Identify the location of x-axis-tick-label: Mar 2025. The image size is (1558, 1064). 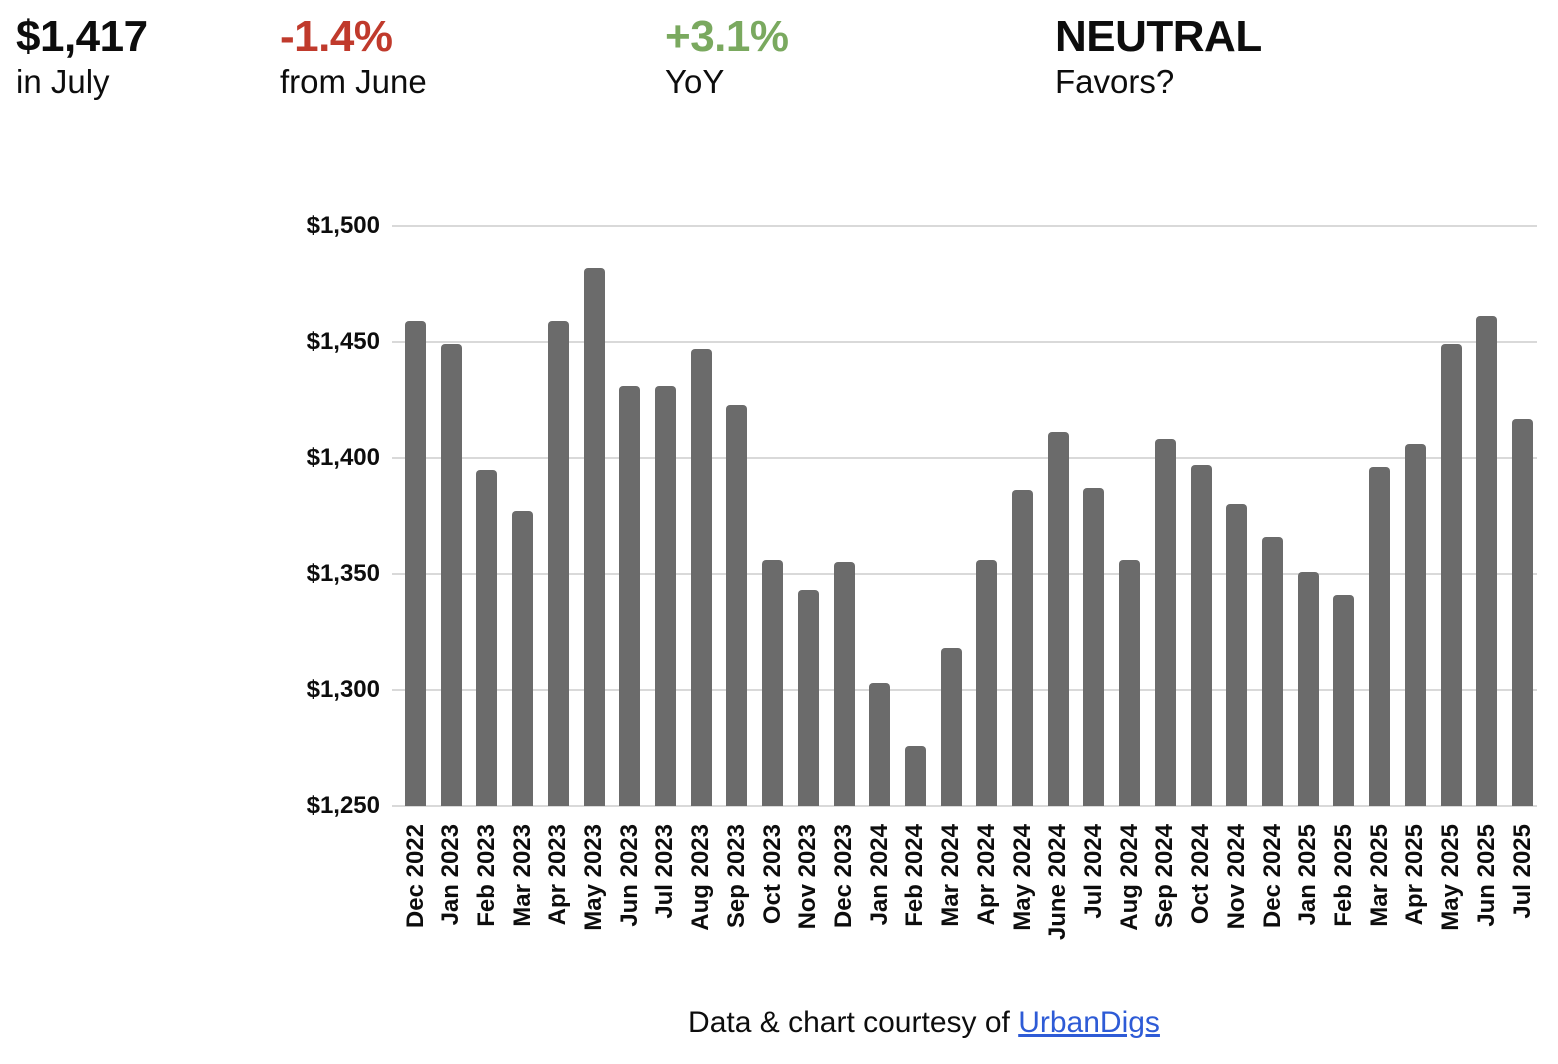
(1379, 875).